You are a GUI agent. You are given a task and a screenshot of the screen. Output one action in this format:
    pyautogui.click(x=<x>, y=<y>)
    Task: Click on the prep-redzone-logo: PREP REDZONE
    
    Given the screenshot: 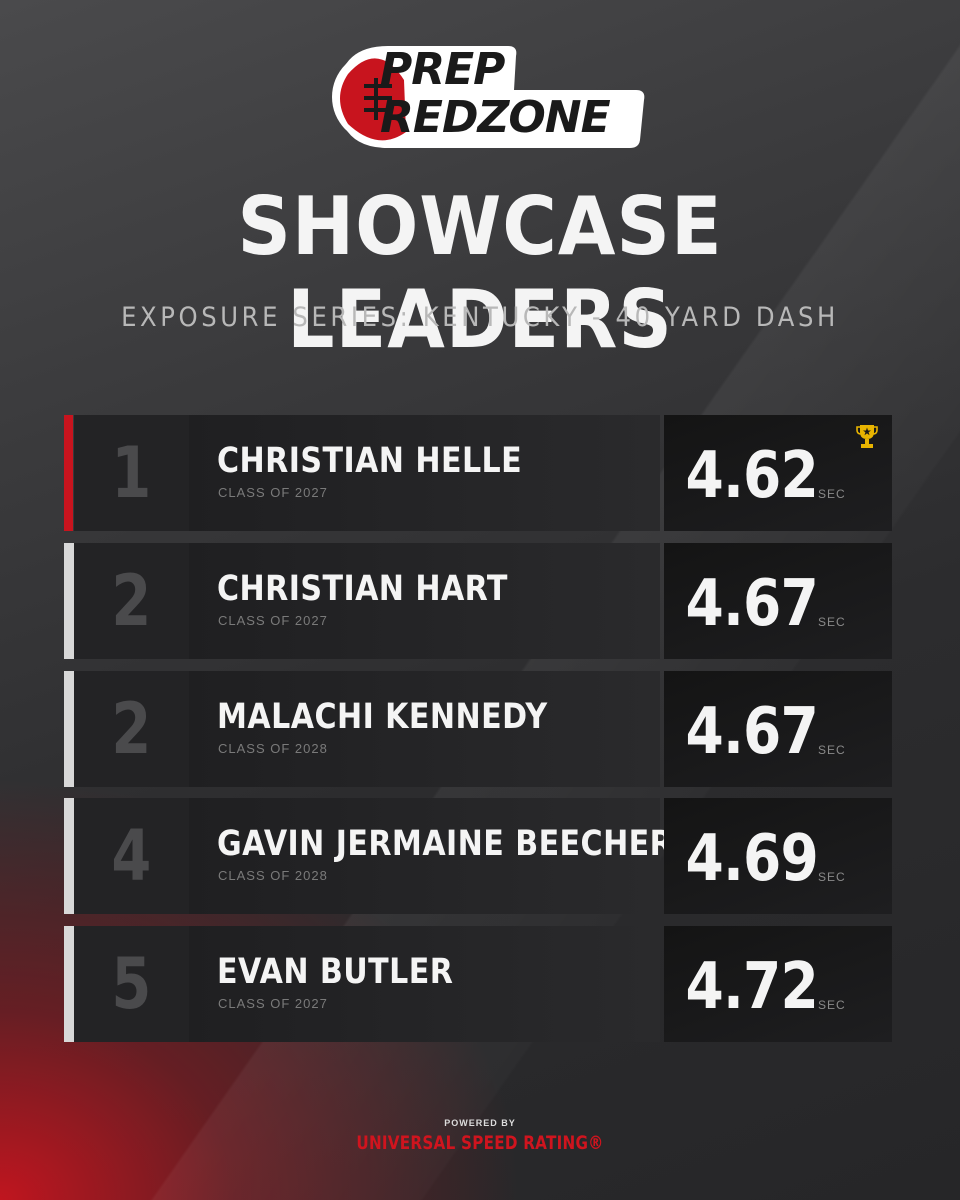 What is the action you would take?
    pyautogui.click(x=483, y=96)
    